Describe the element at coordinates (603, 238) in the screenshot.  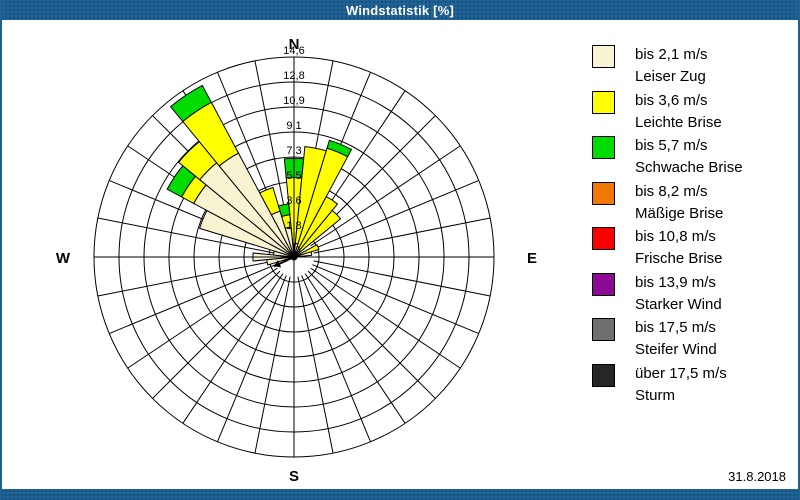
I see `legend-swatch-frische-brise` at that location.